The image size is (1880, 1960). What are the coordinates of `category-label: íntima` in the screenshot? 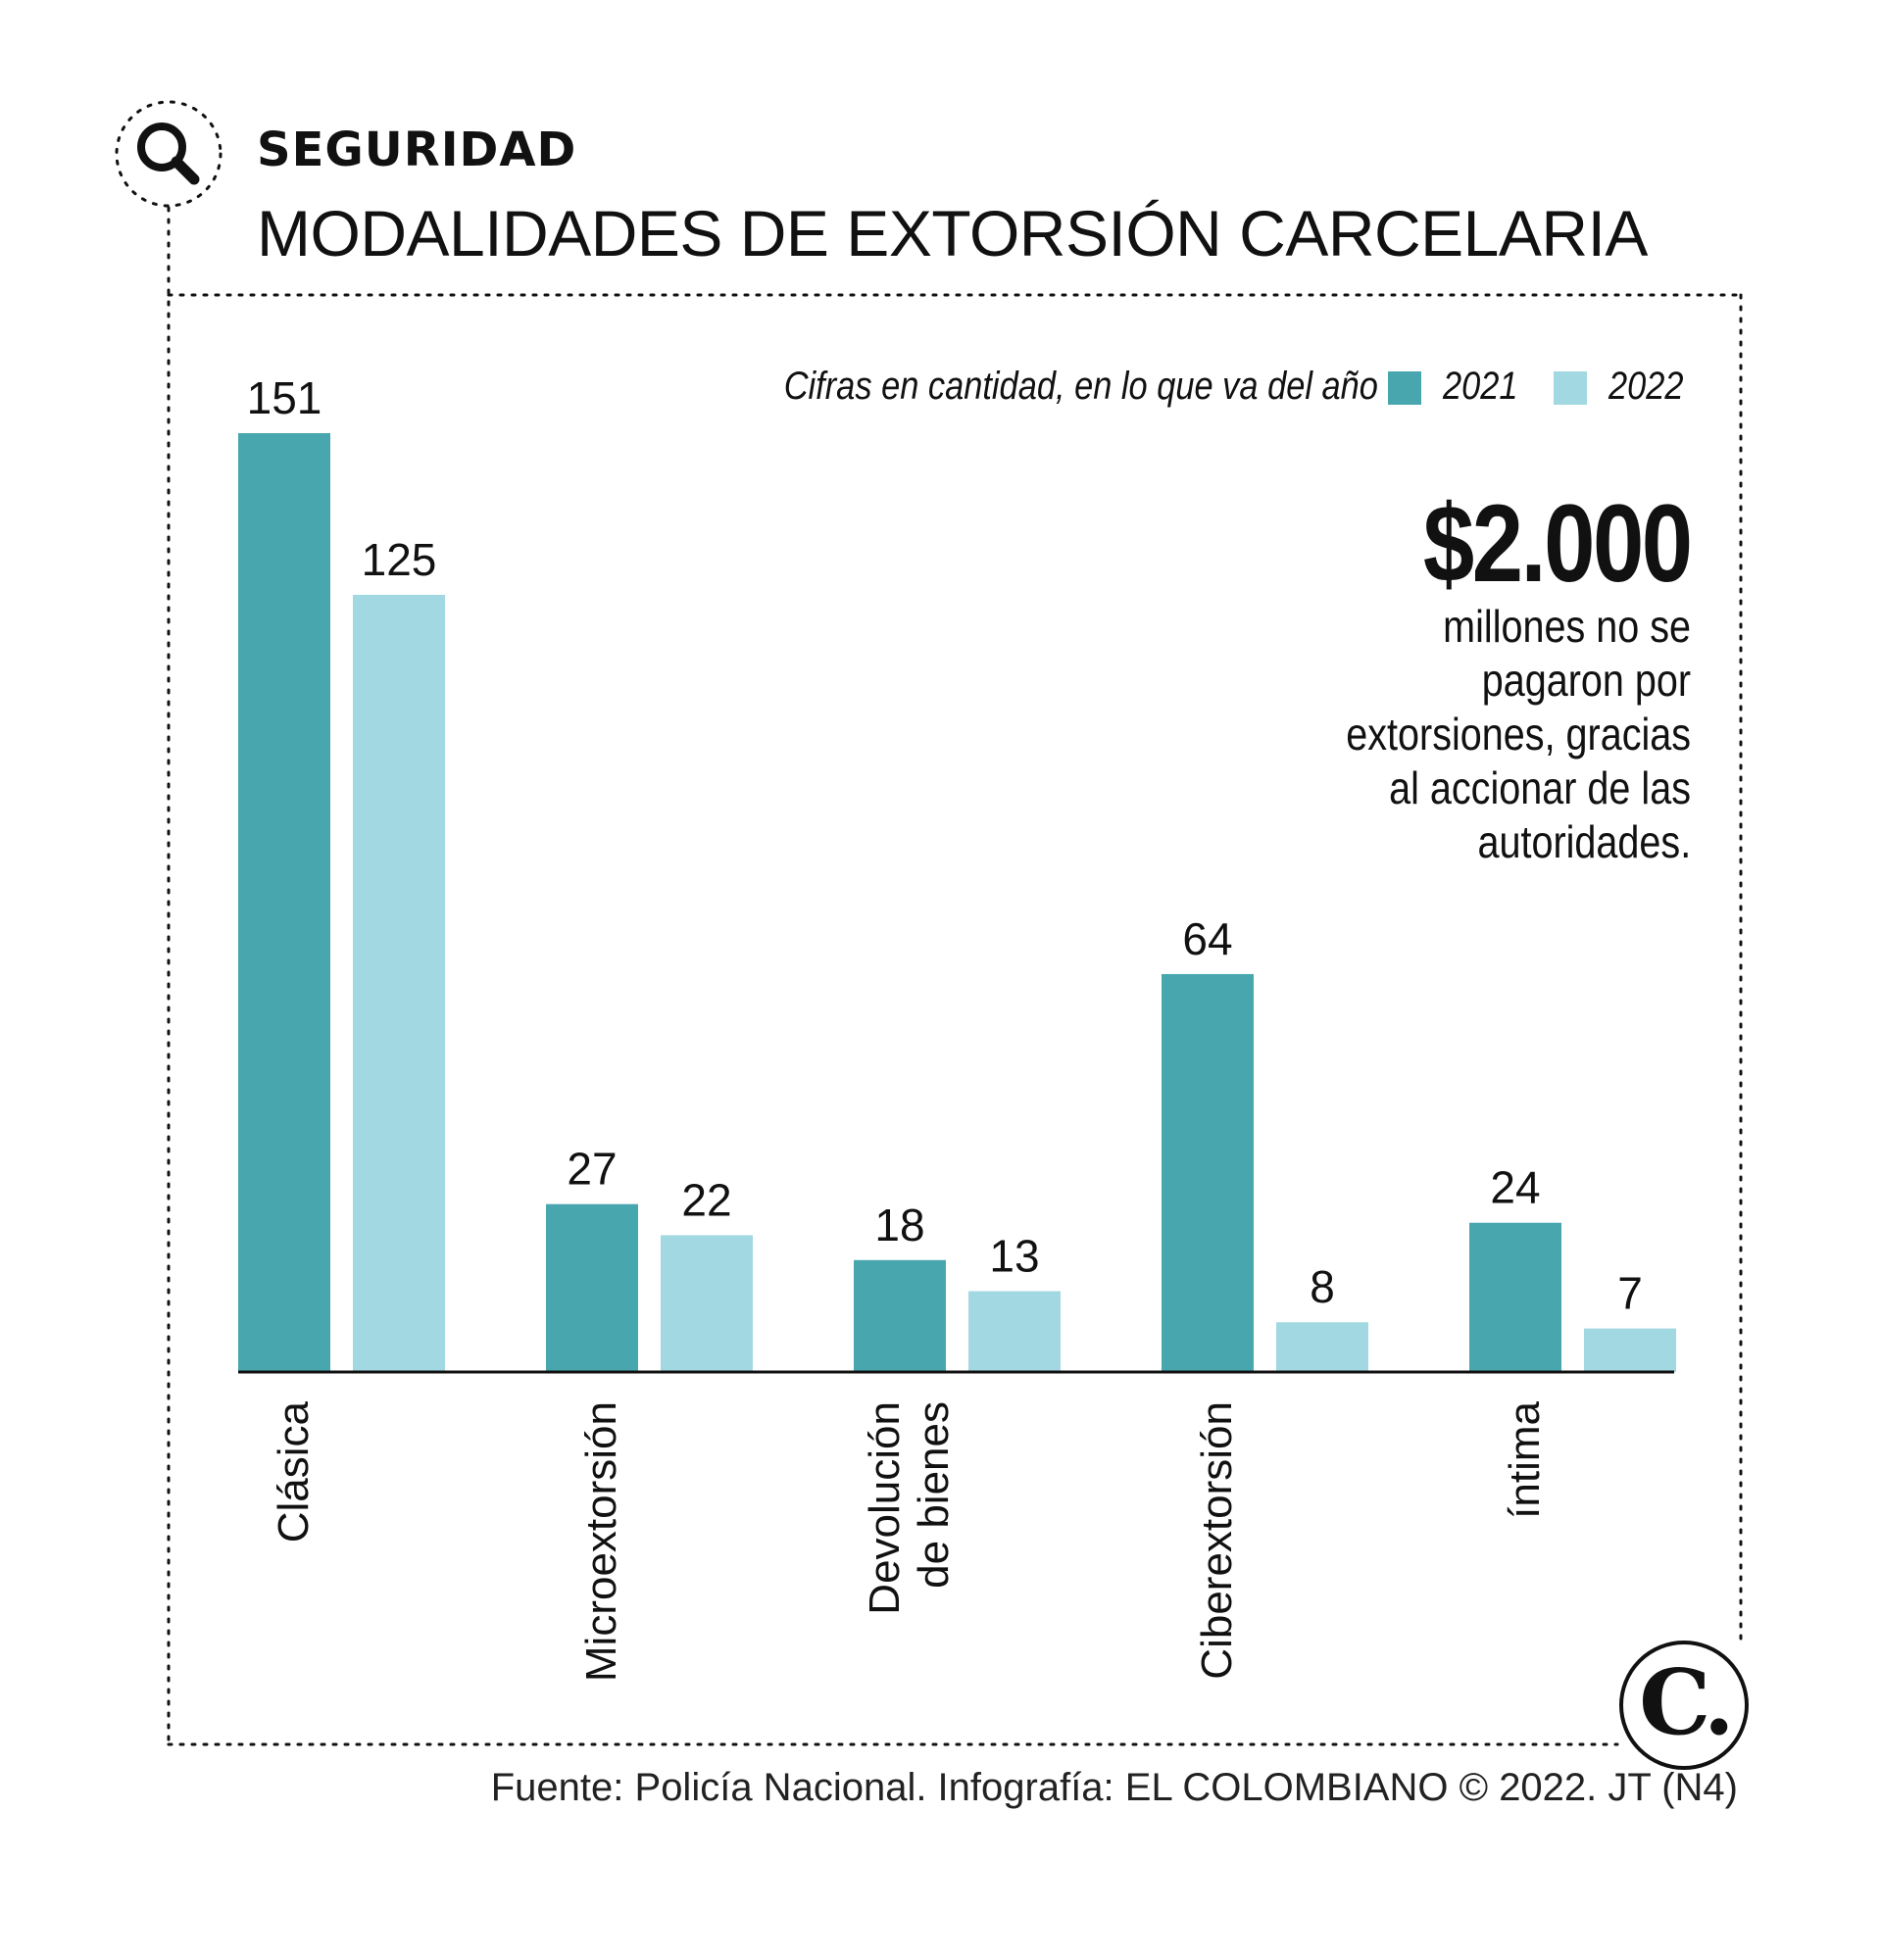 It's located at (1525, 1459).